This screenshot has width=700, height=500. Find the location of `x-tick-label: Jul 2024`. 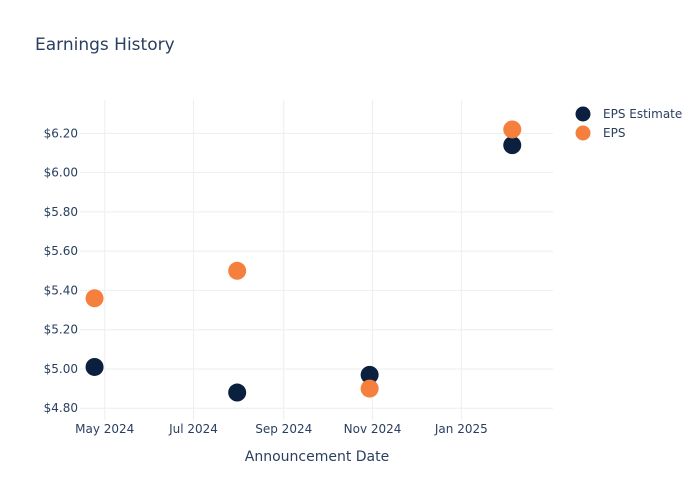

x-tick-label: Jul 2024 is located at coordinates (193, 429).